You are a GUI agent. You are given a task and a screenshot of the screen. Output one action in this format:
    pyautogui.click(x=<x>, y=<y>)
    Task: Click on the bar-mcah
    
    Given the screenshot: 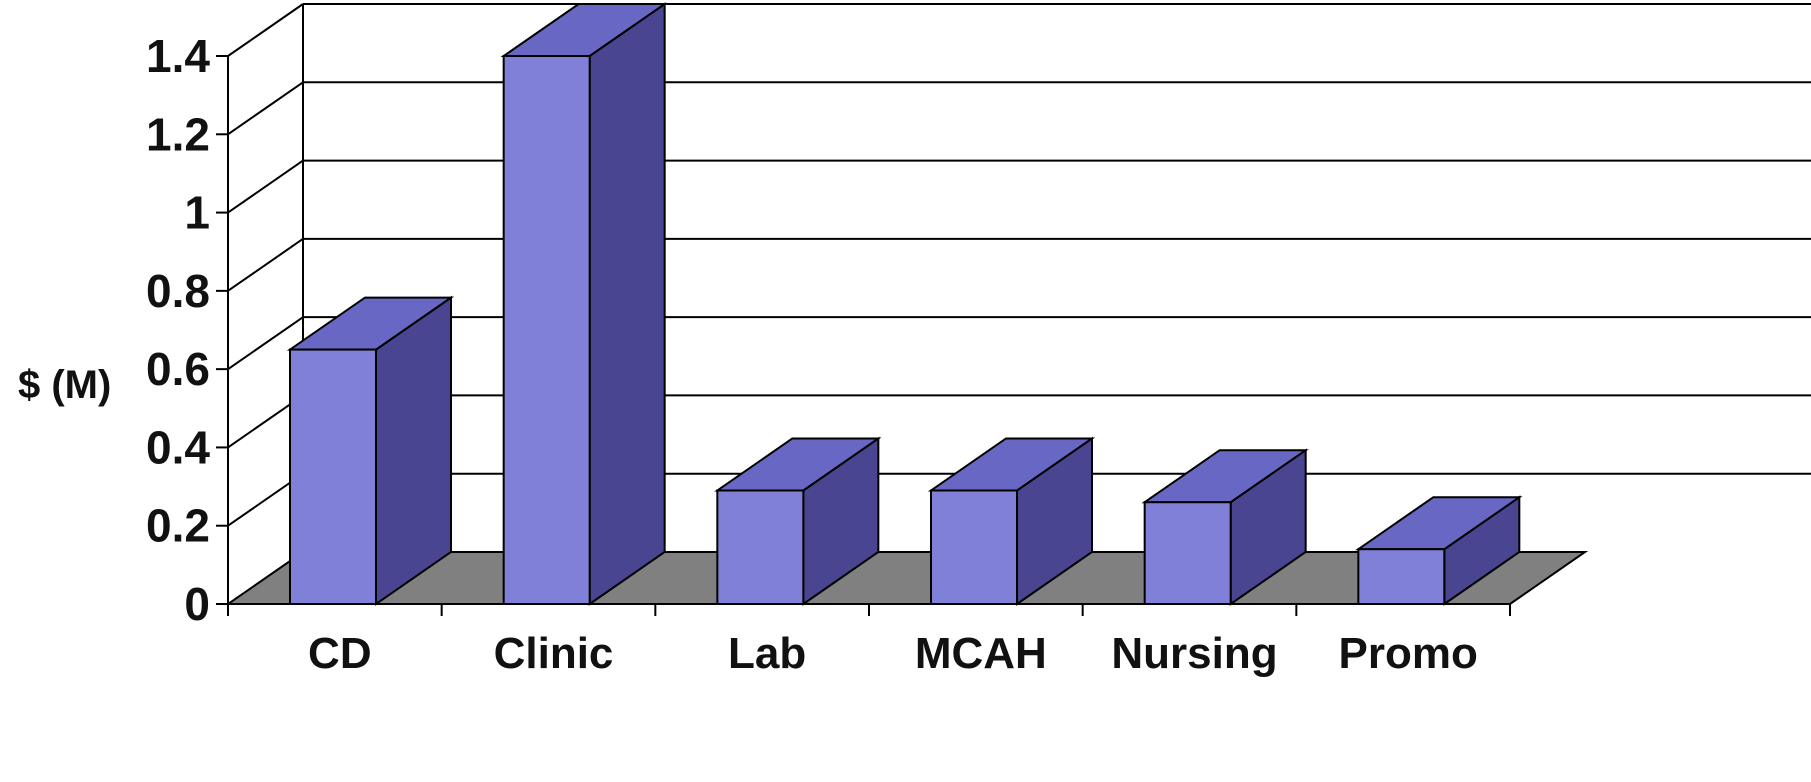 What is the action you would take?
    pyautogui.click(x=1011, y=521)
    